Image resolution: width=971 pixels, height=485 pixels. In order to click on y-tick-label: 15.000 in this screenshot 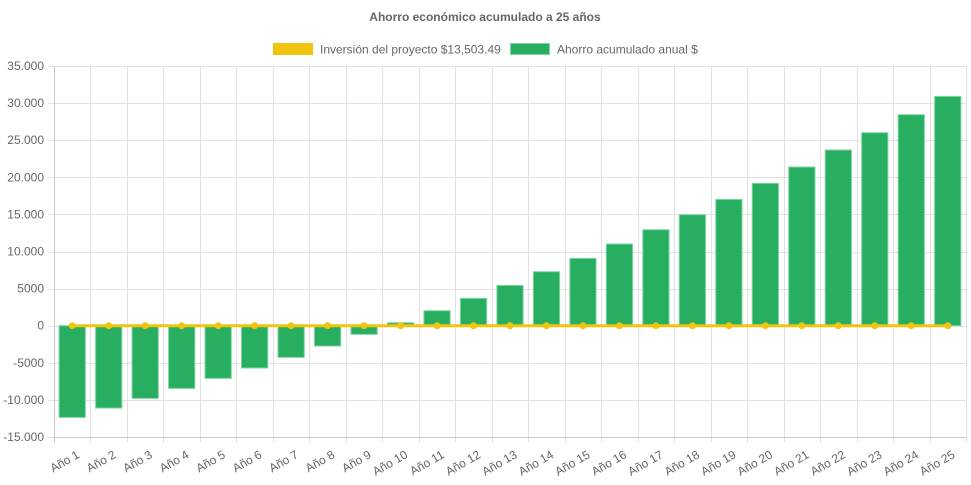, I will do `click(25, 214)`.